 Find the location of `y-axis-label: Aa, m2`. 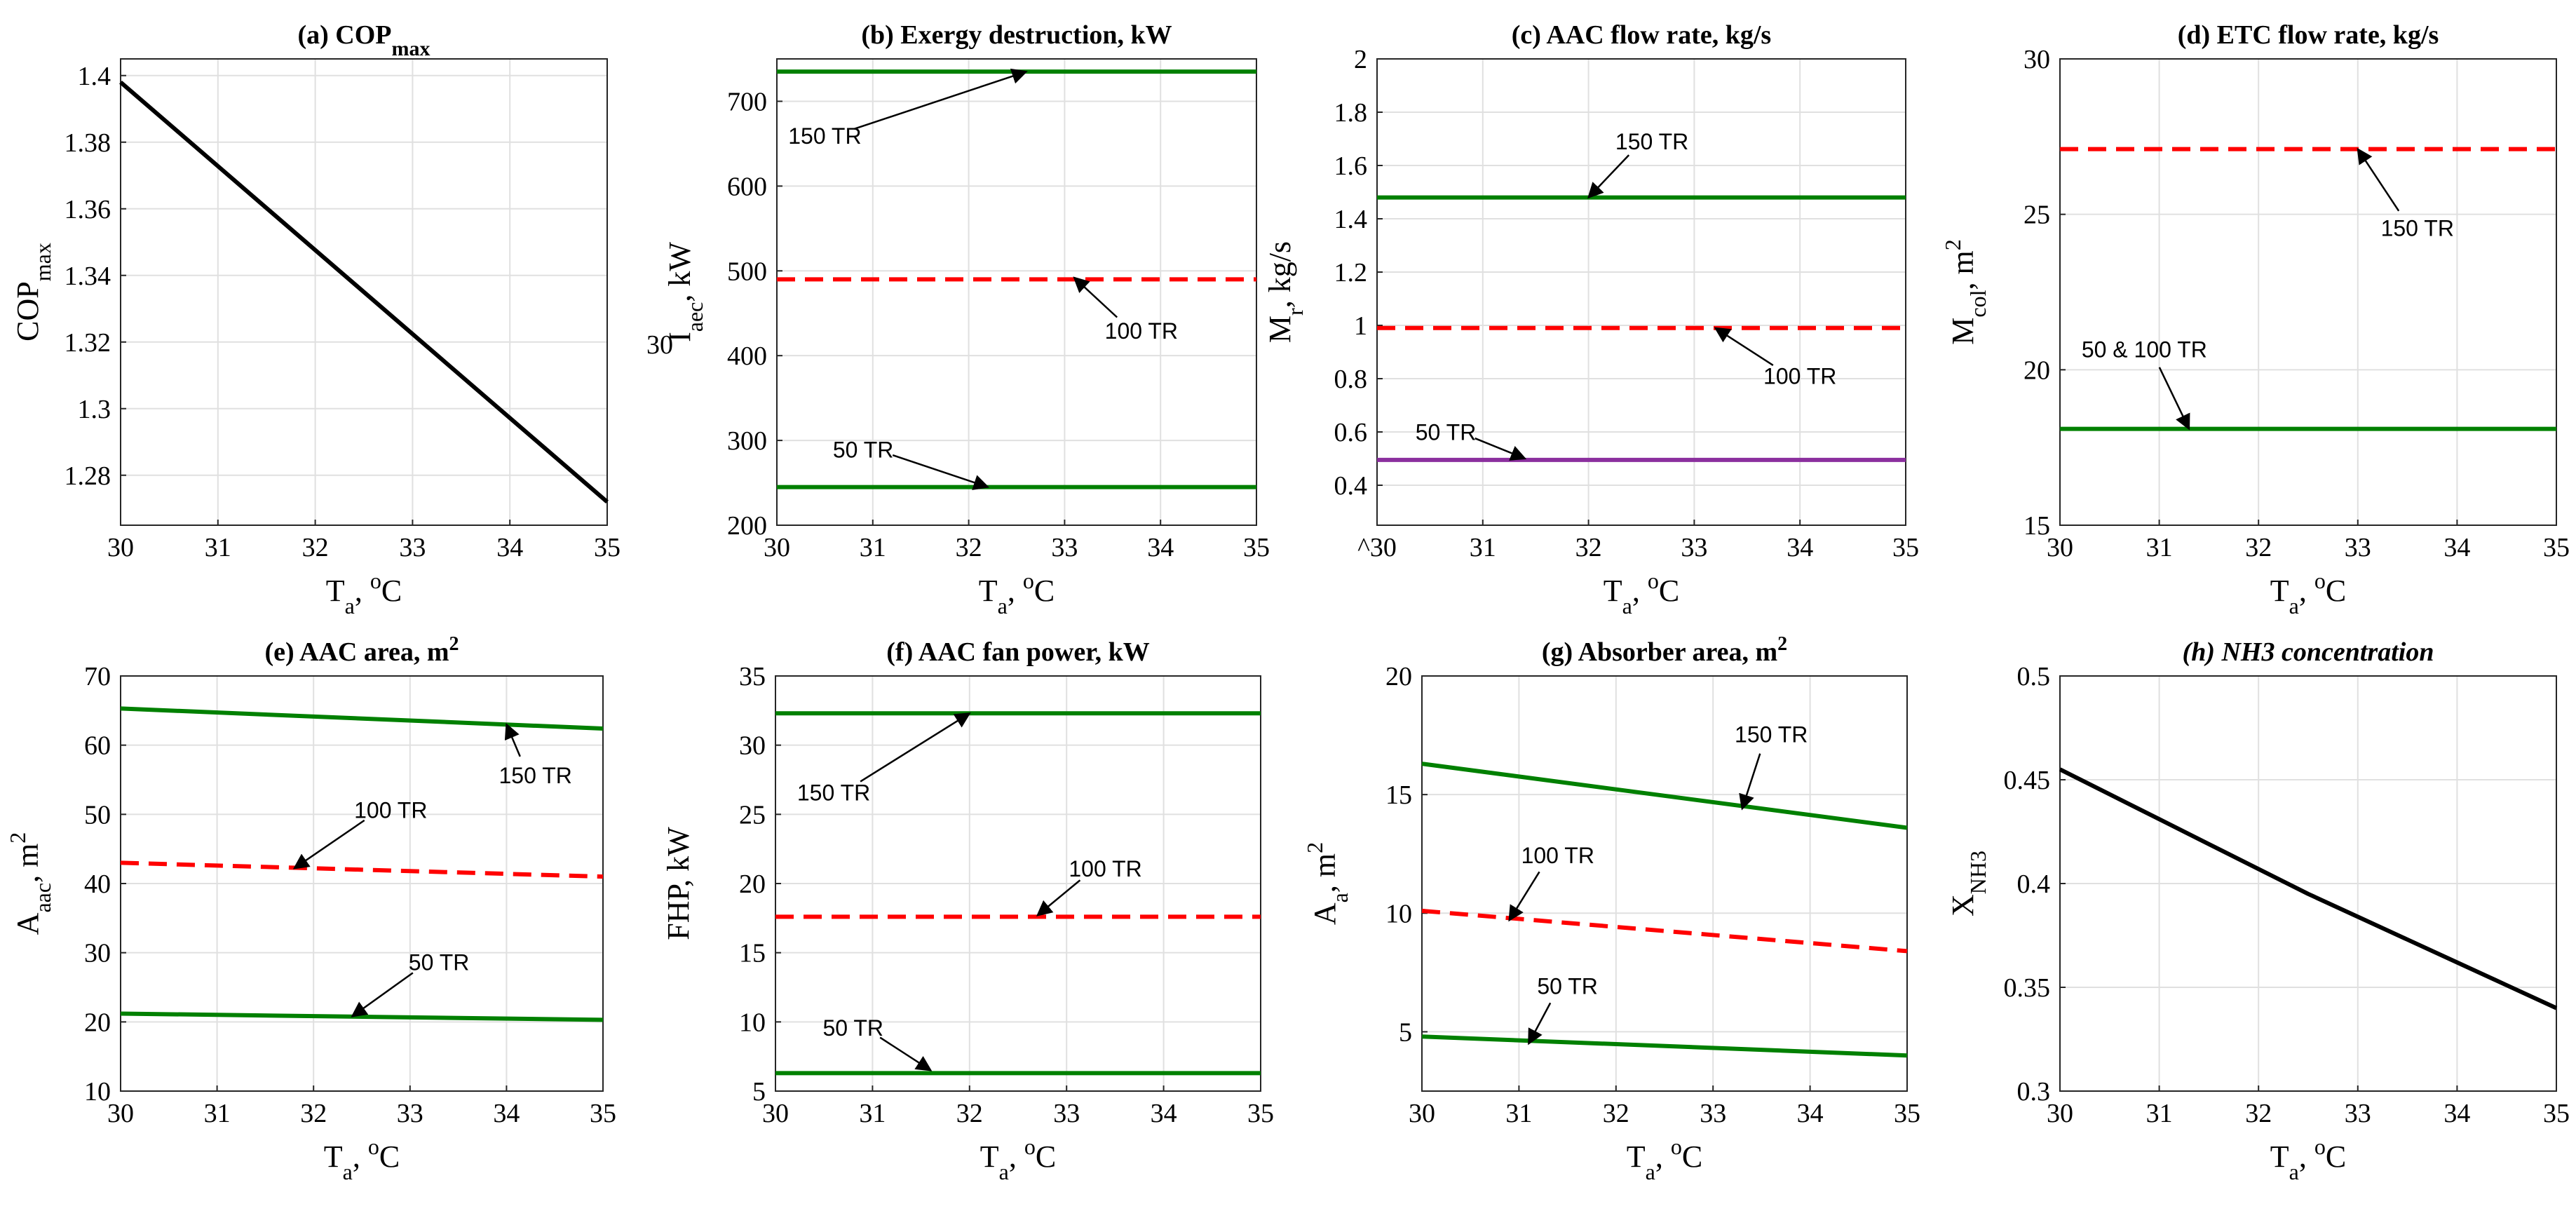

y-axis-label: Aa, m2 is located at coordinates (1327, 884).